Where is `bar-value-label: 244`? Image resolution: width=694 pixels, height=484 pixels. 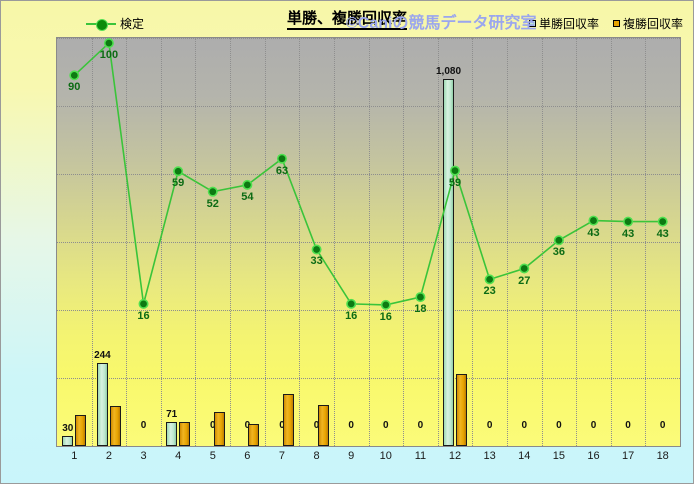
bar-value-label: 244 is located at coordinates (102, 356).